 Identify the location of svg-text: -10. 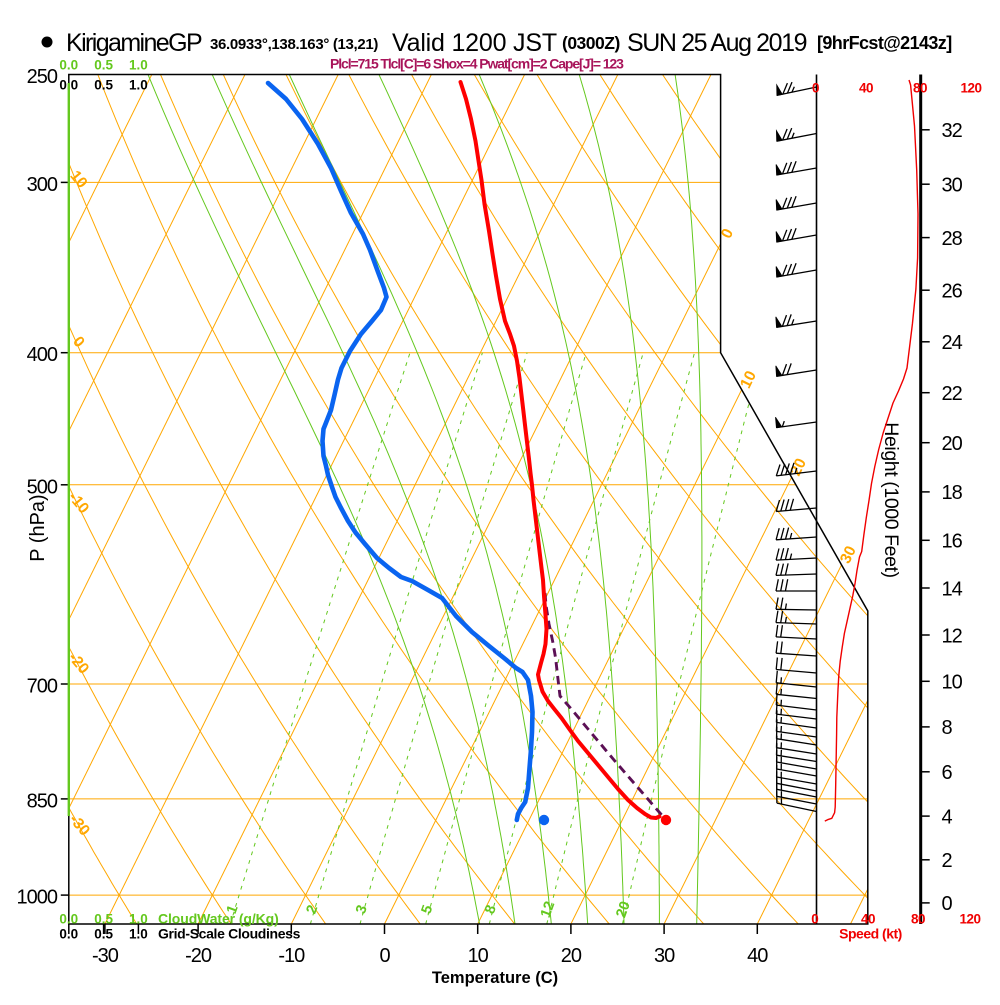
(291, 956).